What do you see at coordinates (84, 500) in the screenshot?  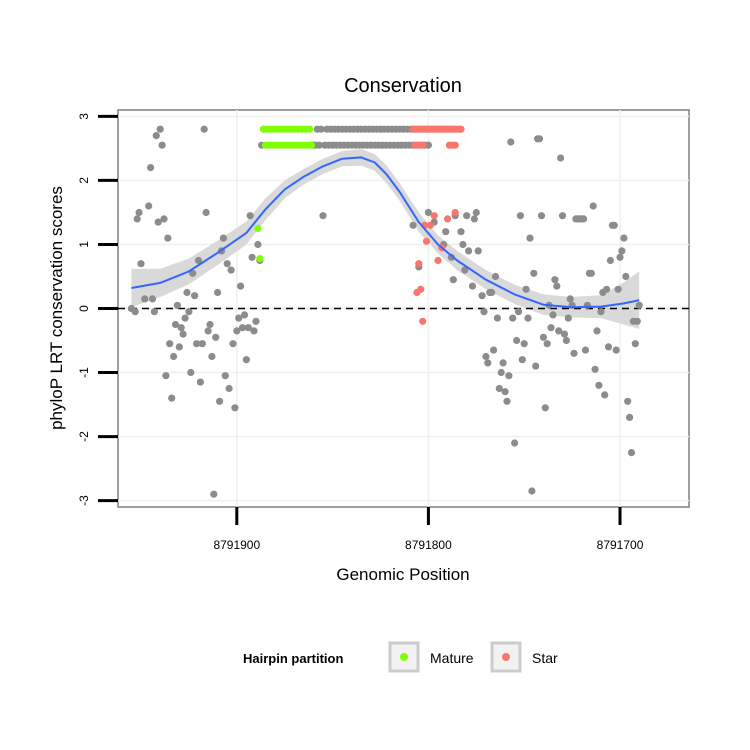 I see `y-tick-label-0: -3` at bounding box center [84, 500].